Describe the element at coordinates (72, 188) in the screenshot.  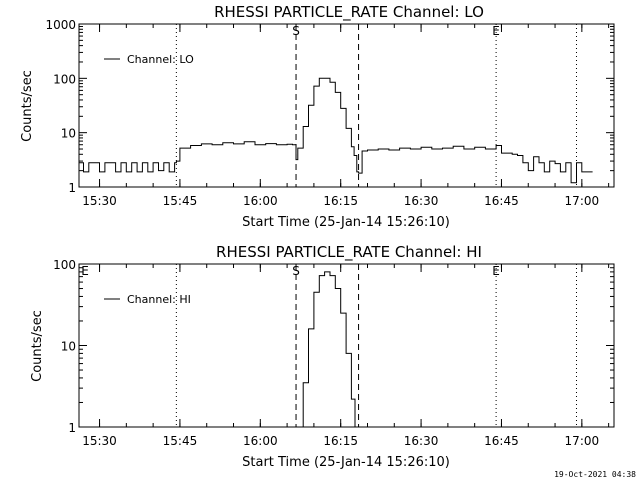
I see `panel-lo-ytick-label: 1` at that location.